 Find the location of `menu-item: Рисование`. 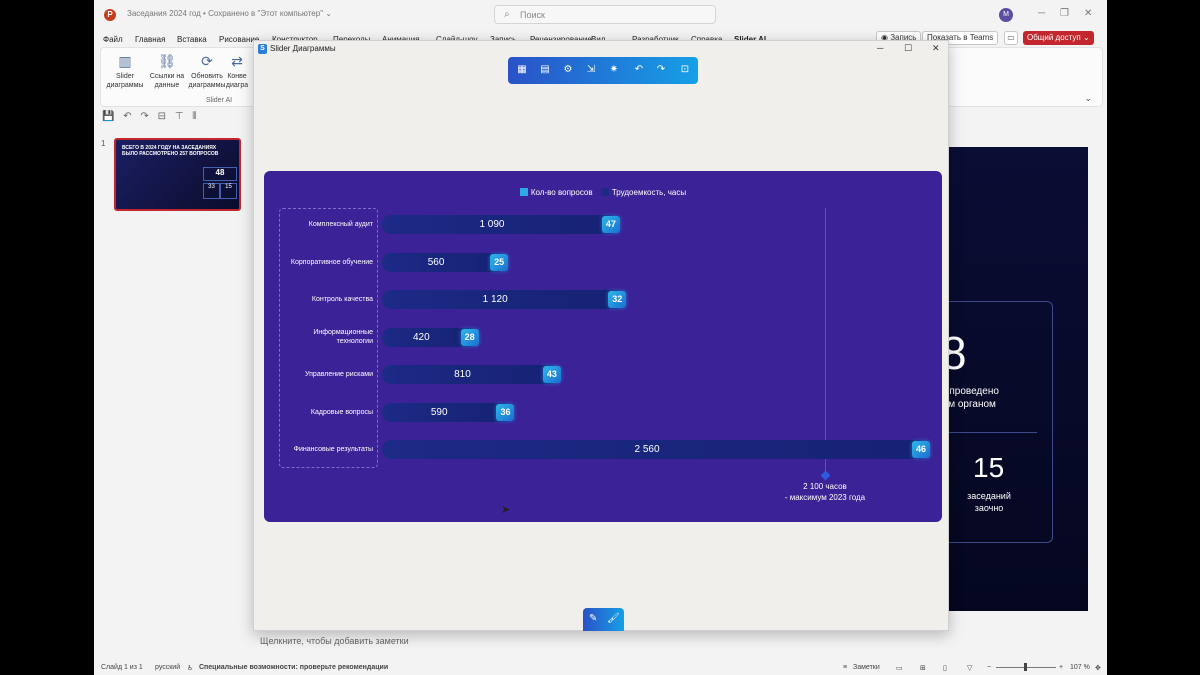

menu-item: Рисование is located at coordinates (239, 39).